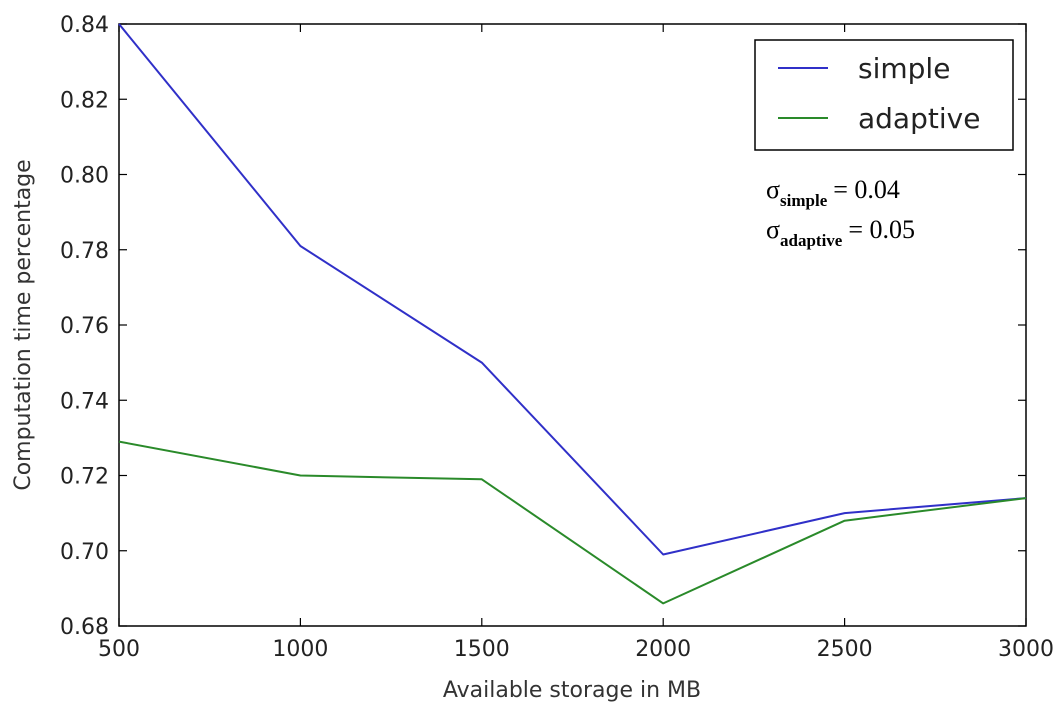 This screenshot has height=704, width=1061. Describe the element at coordinates (881, 229) in the screenshot. I see `sigma-value-adaptive: = 0.05` at that location.